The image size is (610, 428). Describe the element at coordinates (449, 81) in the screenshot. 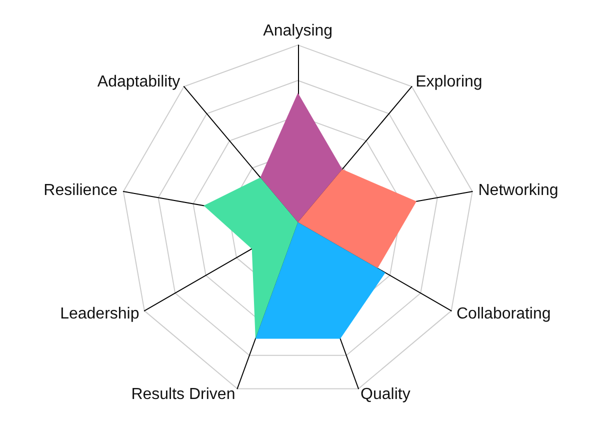

I see `spoke-label: Exploring` at that location.